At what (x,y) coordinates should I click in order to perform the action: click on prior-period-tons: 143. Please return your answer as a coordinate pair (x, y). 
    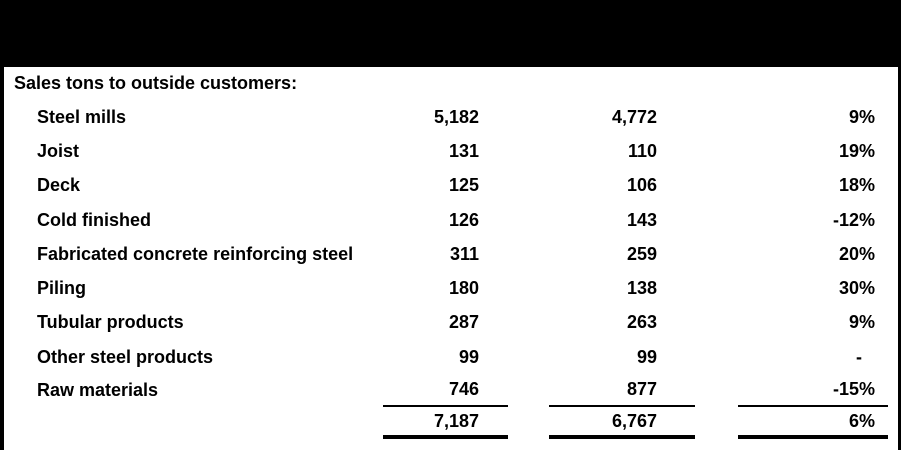
    Looking at the image, I should click on (641, 219).